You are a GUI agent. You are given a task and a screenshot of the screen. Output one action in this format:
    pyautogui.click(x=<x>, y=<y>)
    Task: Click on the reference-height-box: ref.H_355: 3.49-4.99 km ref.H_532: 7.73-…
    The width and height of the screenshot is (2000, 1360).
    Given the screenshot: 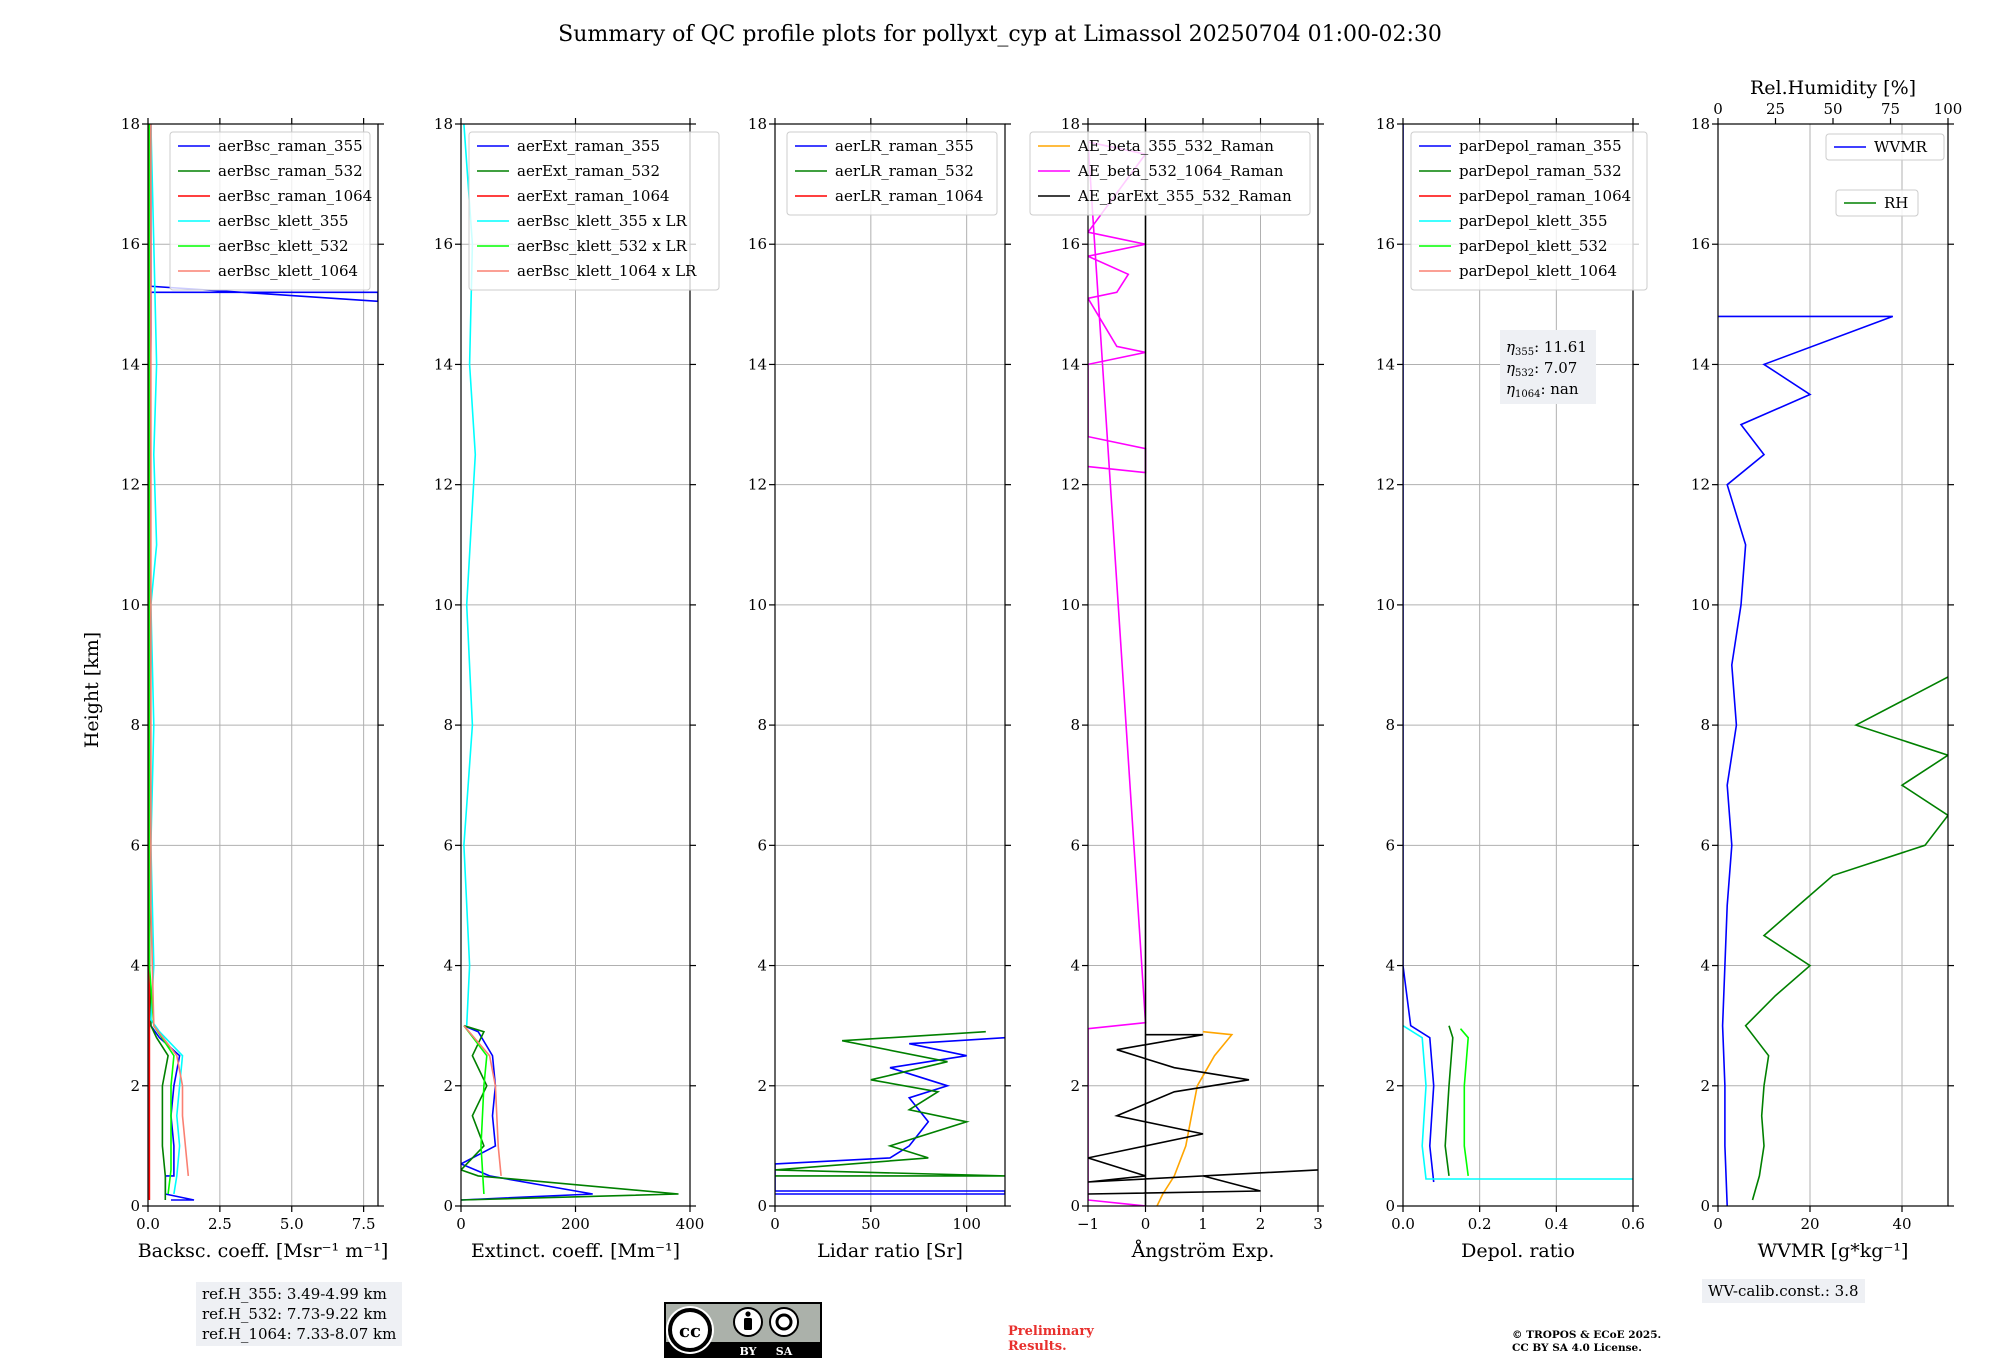 What is the action you would take?
    pyautogui.click(x=299, y=1314)
    